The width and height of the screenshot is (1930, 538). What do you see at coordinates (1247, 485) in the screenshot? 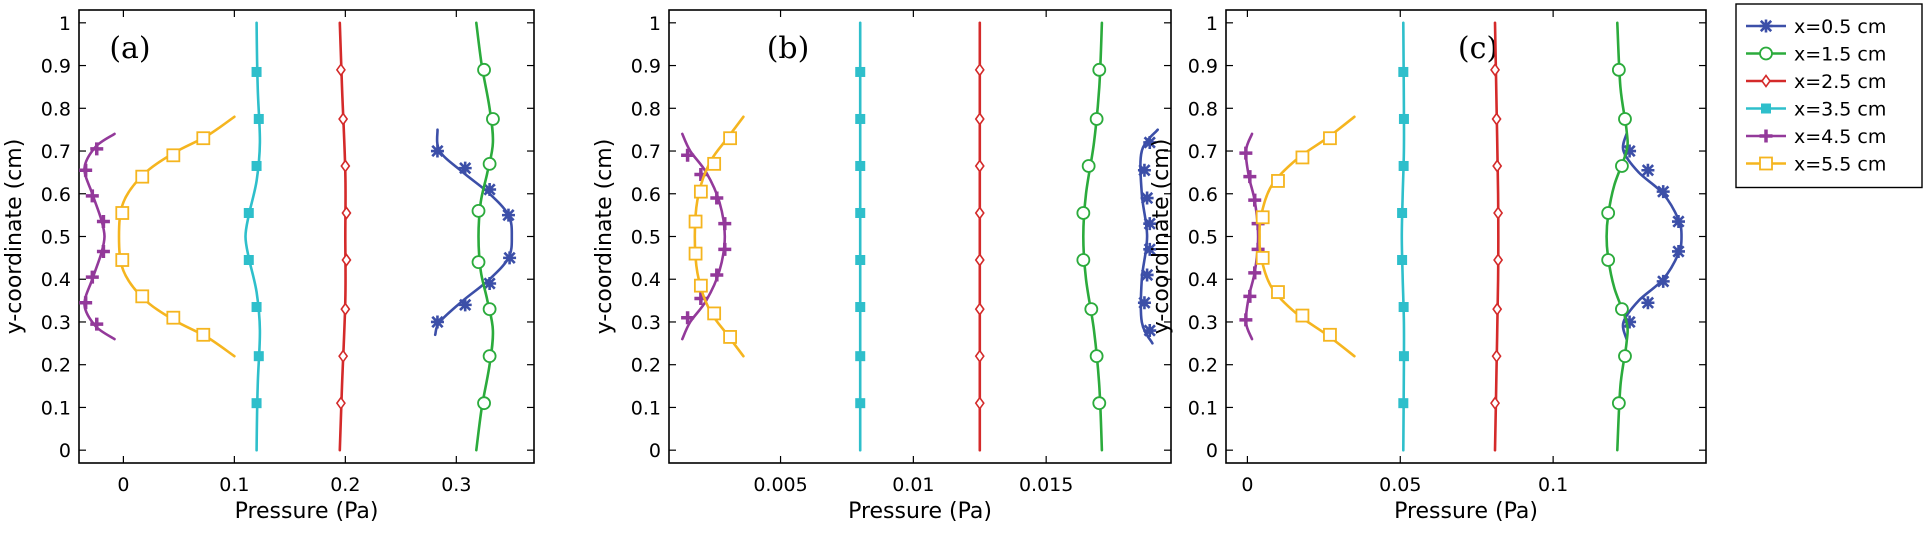
I see `x-tick-label: 0` at bounding box center [1247, 485].